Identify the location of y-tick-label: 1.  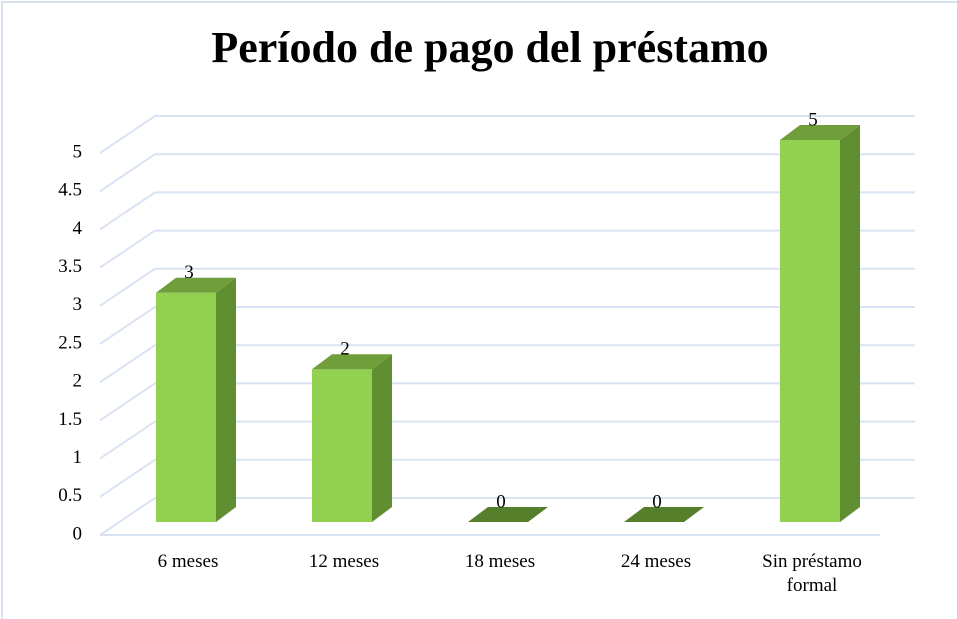
(78, 457).